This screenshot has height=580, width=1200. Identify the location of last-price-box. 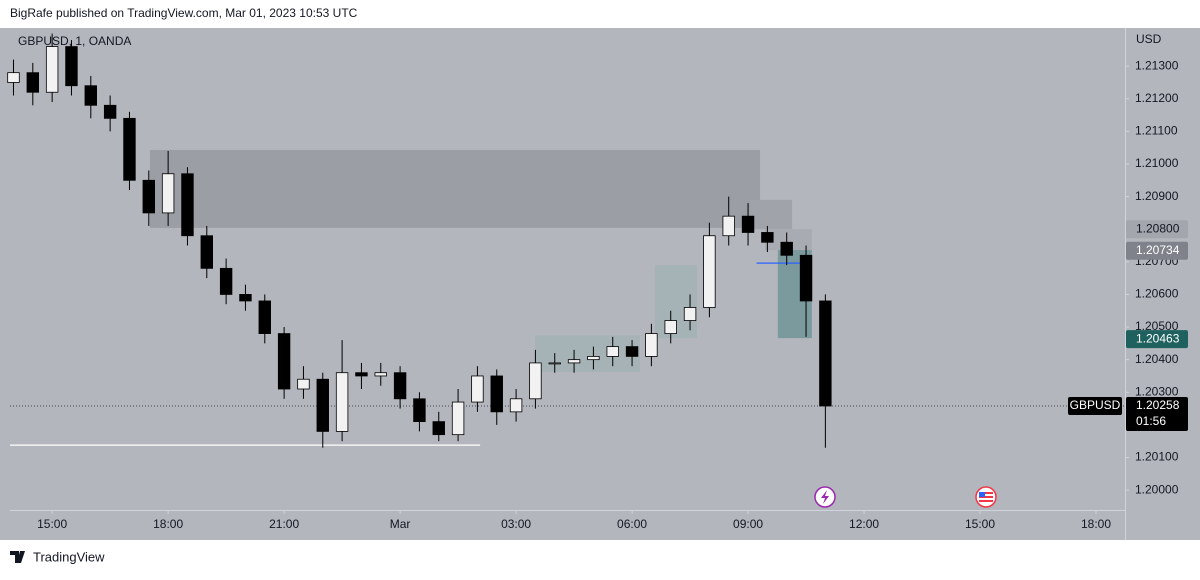
(1157, 413).